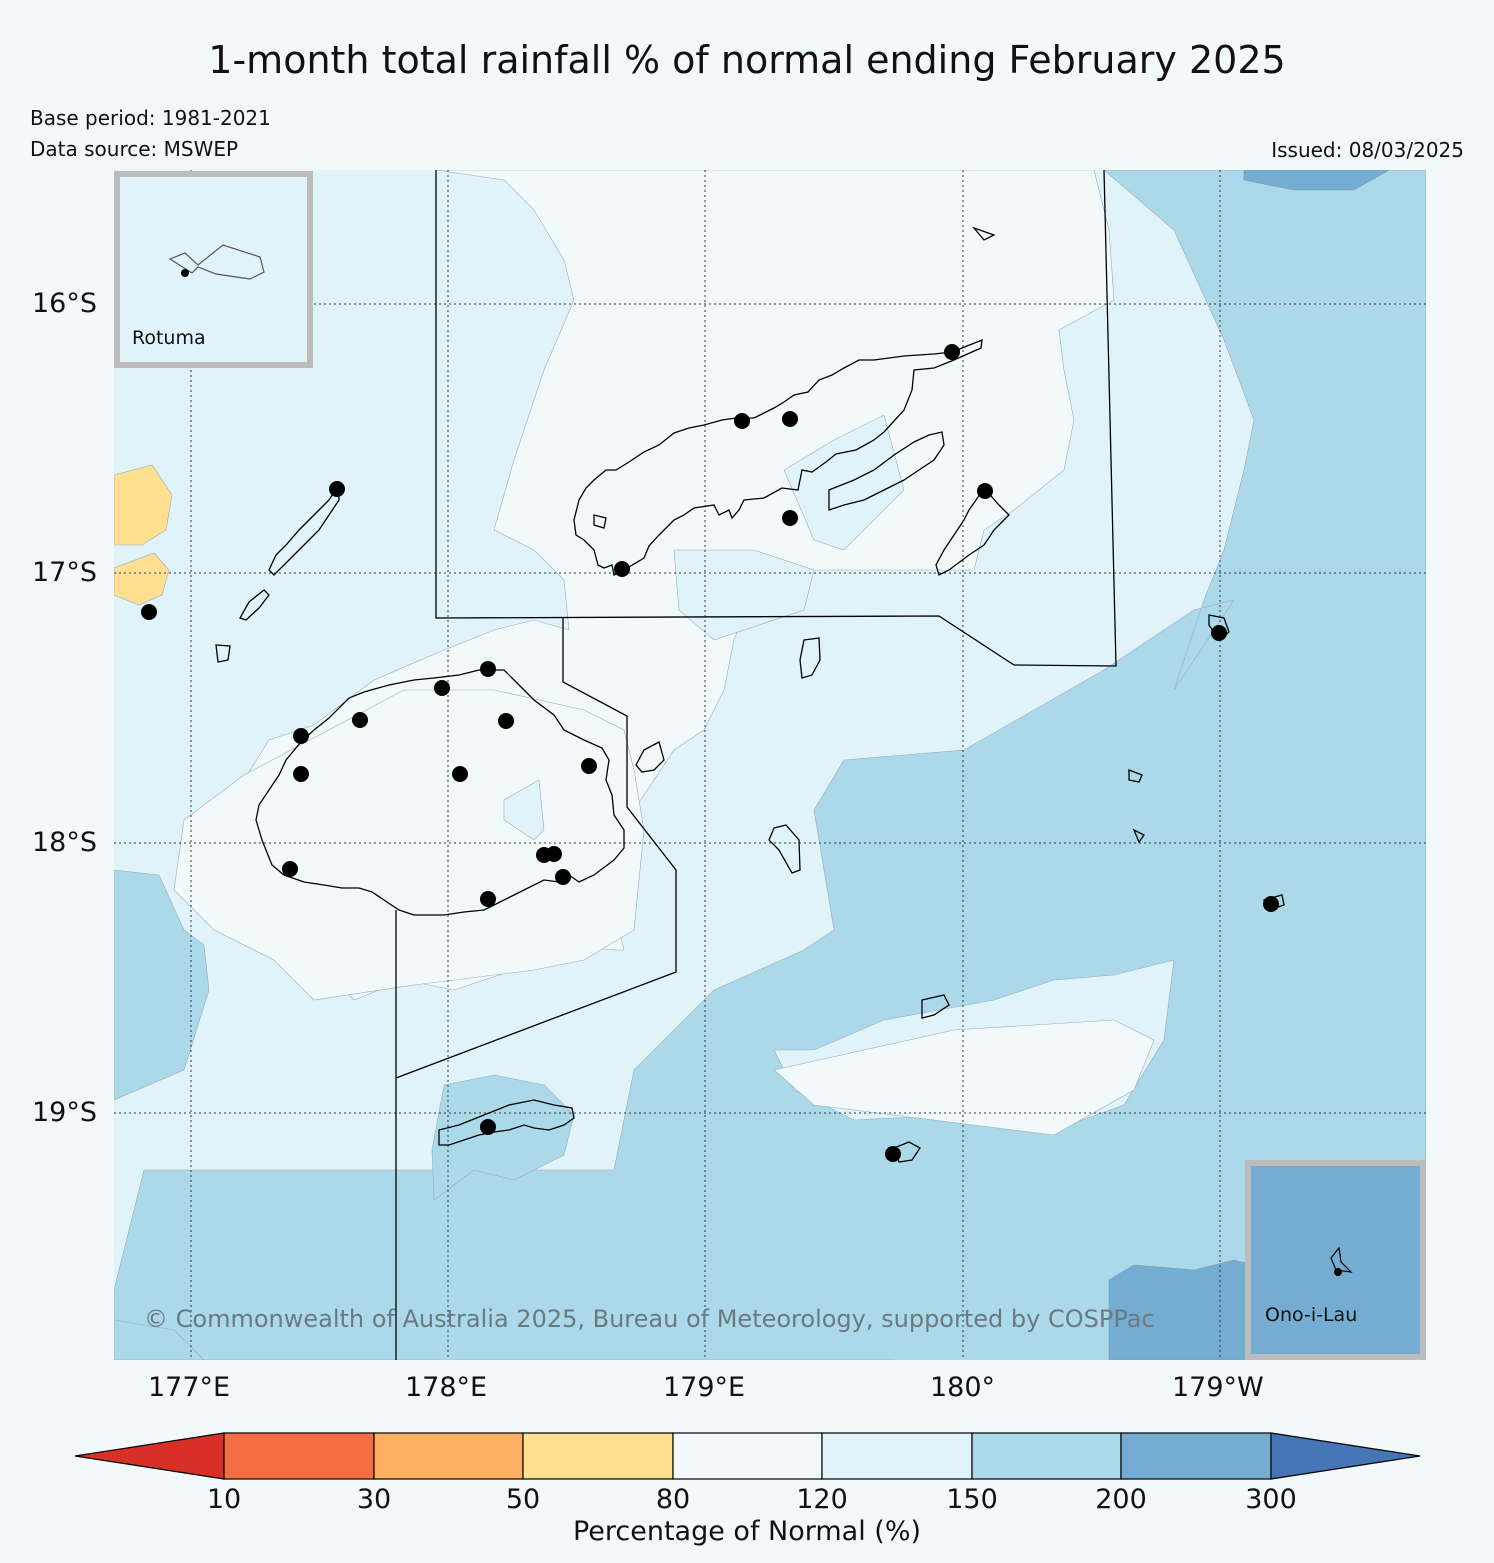 The height and width of the screenshot is (1563, 1494). Describe the element at coordinates (1218, 1387) in the screenshot. I see `lon-label-179w: 179°W` at that location.